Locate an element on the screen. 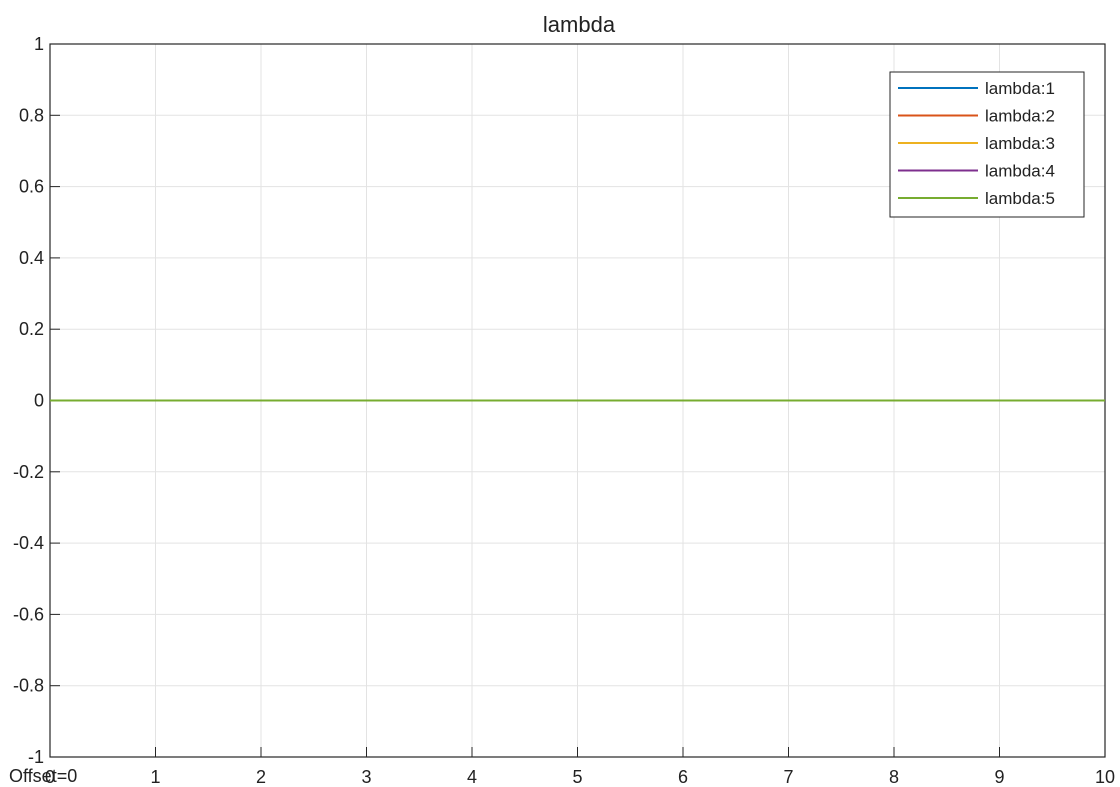 The image size is (1120, 787). y-tick-label: 0.8 is located at coordinates (31, 115).